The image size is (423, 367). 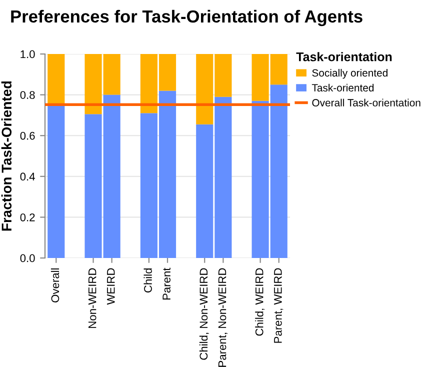 What do you see at coordinates (166, 284) in the screenshot?
I see `x-tick-label: Parent` at bounding box center [166, 284].